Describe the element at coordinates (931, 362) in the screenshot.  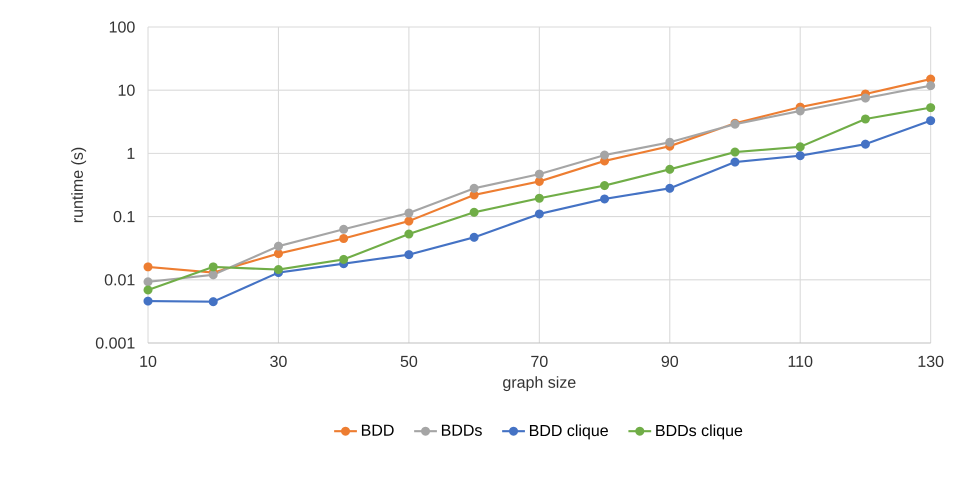
I see `x-tick-label: 130` at that location.